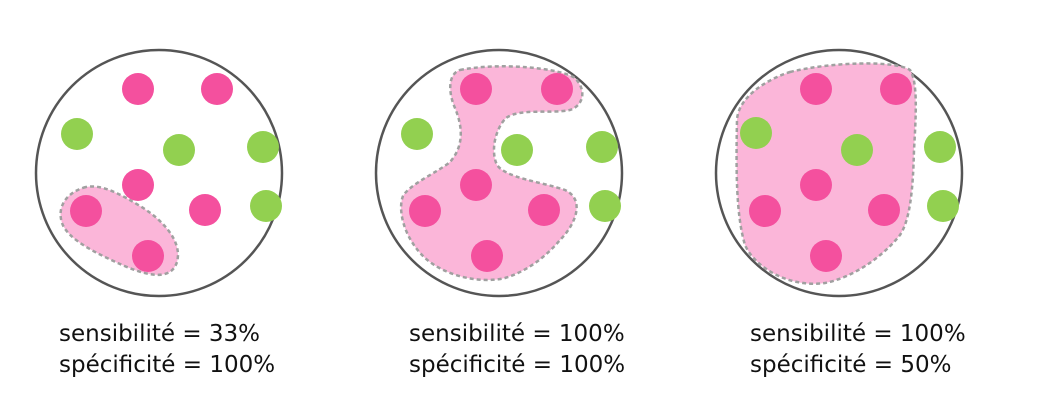 Image resolution: width=1043 pixels, height=414 pixels. What do you see at coordinates (858, 350) in the screenshot?
I see `caption-panel-3: sensibilité = 100% spécificité = 50%` at bounding box center [858, 350].